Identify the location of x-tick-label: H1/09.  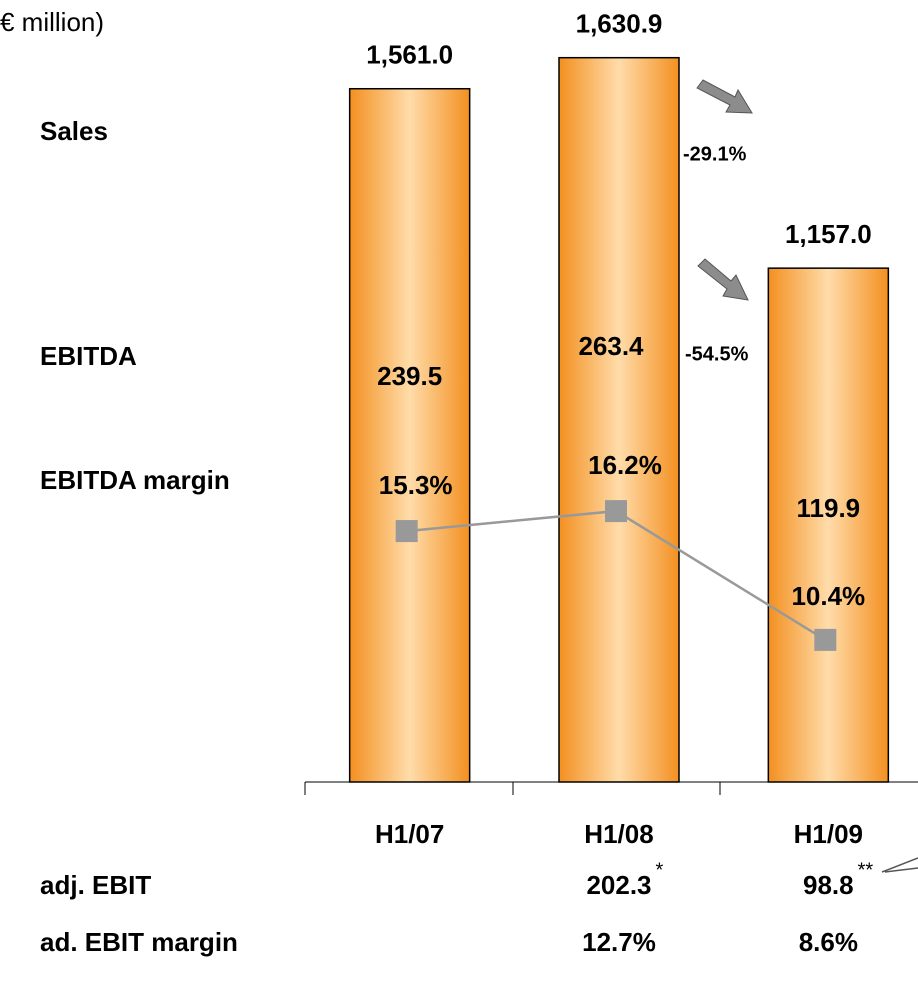
(828, 834).